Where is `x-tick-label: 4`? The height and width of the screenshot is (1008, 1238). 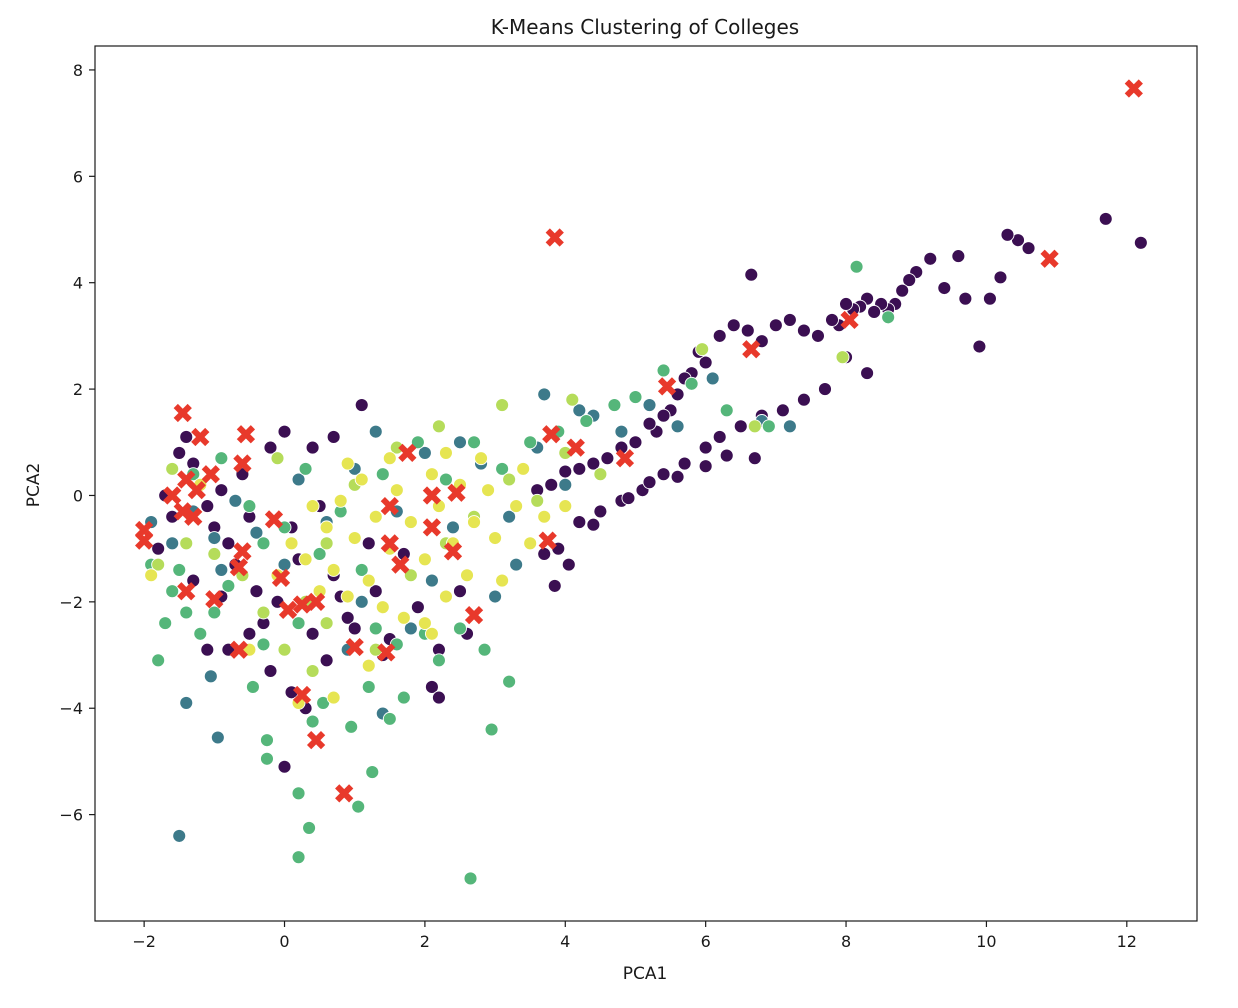
x-tick-label: 4 is located at coordinates (565, 941).